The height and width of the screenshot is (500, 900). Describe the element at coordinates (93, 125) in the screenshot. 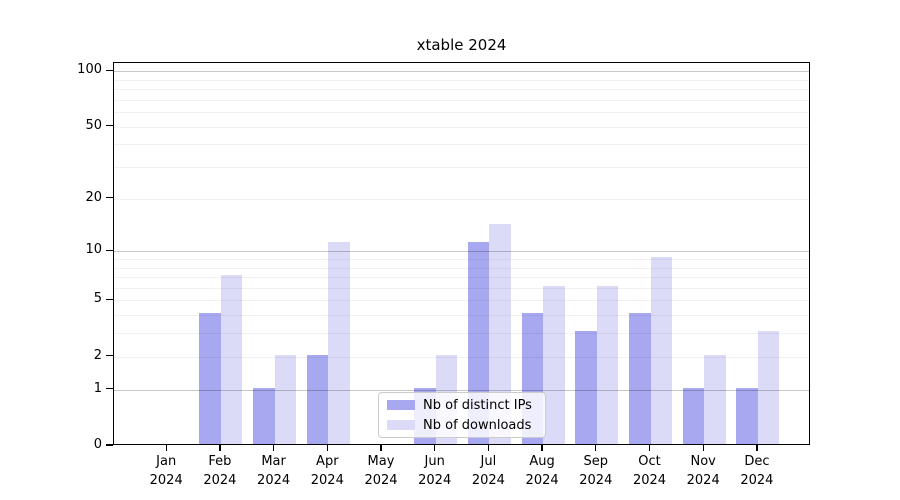

I see `y-tick-label: 50` at that location.